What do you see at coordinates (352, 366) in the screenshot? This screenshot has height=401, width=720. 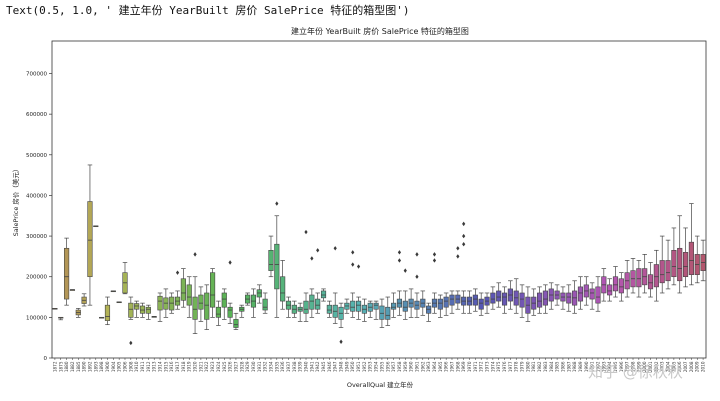 I see `x-tick-label: 1950` at bounding box center [352, 366].